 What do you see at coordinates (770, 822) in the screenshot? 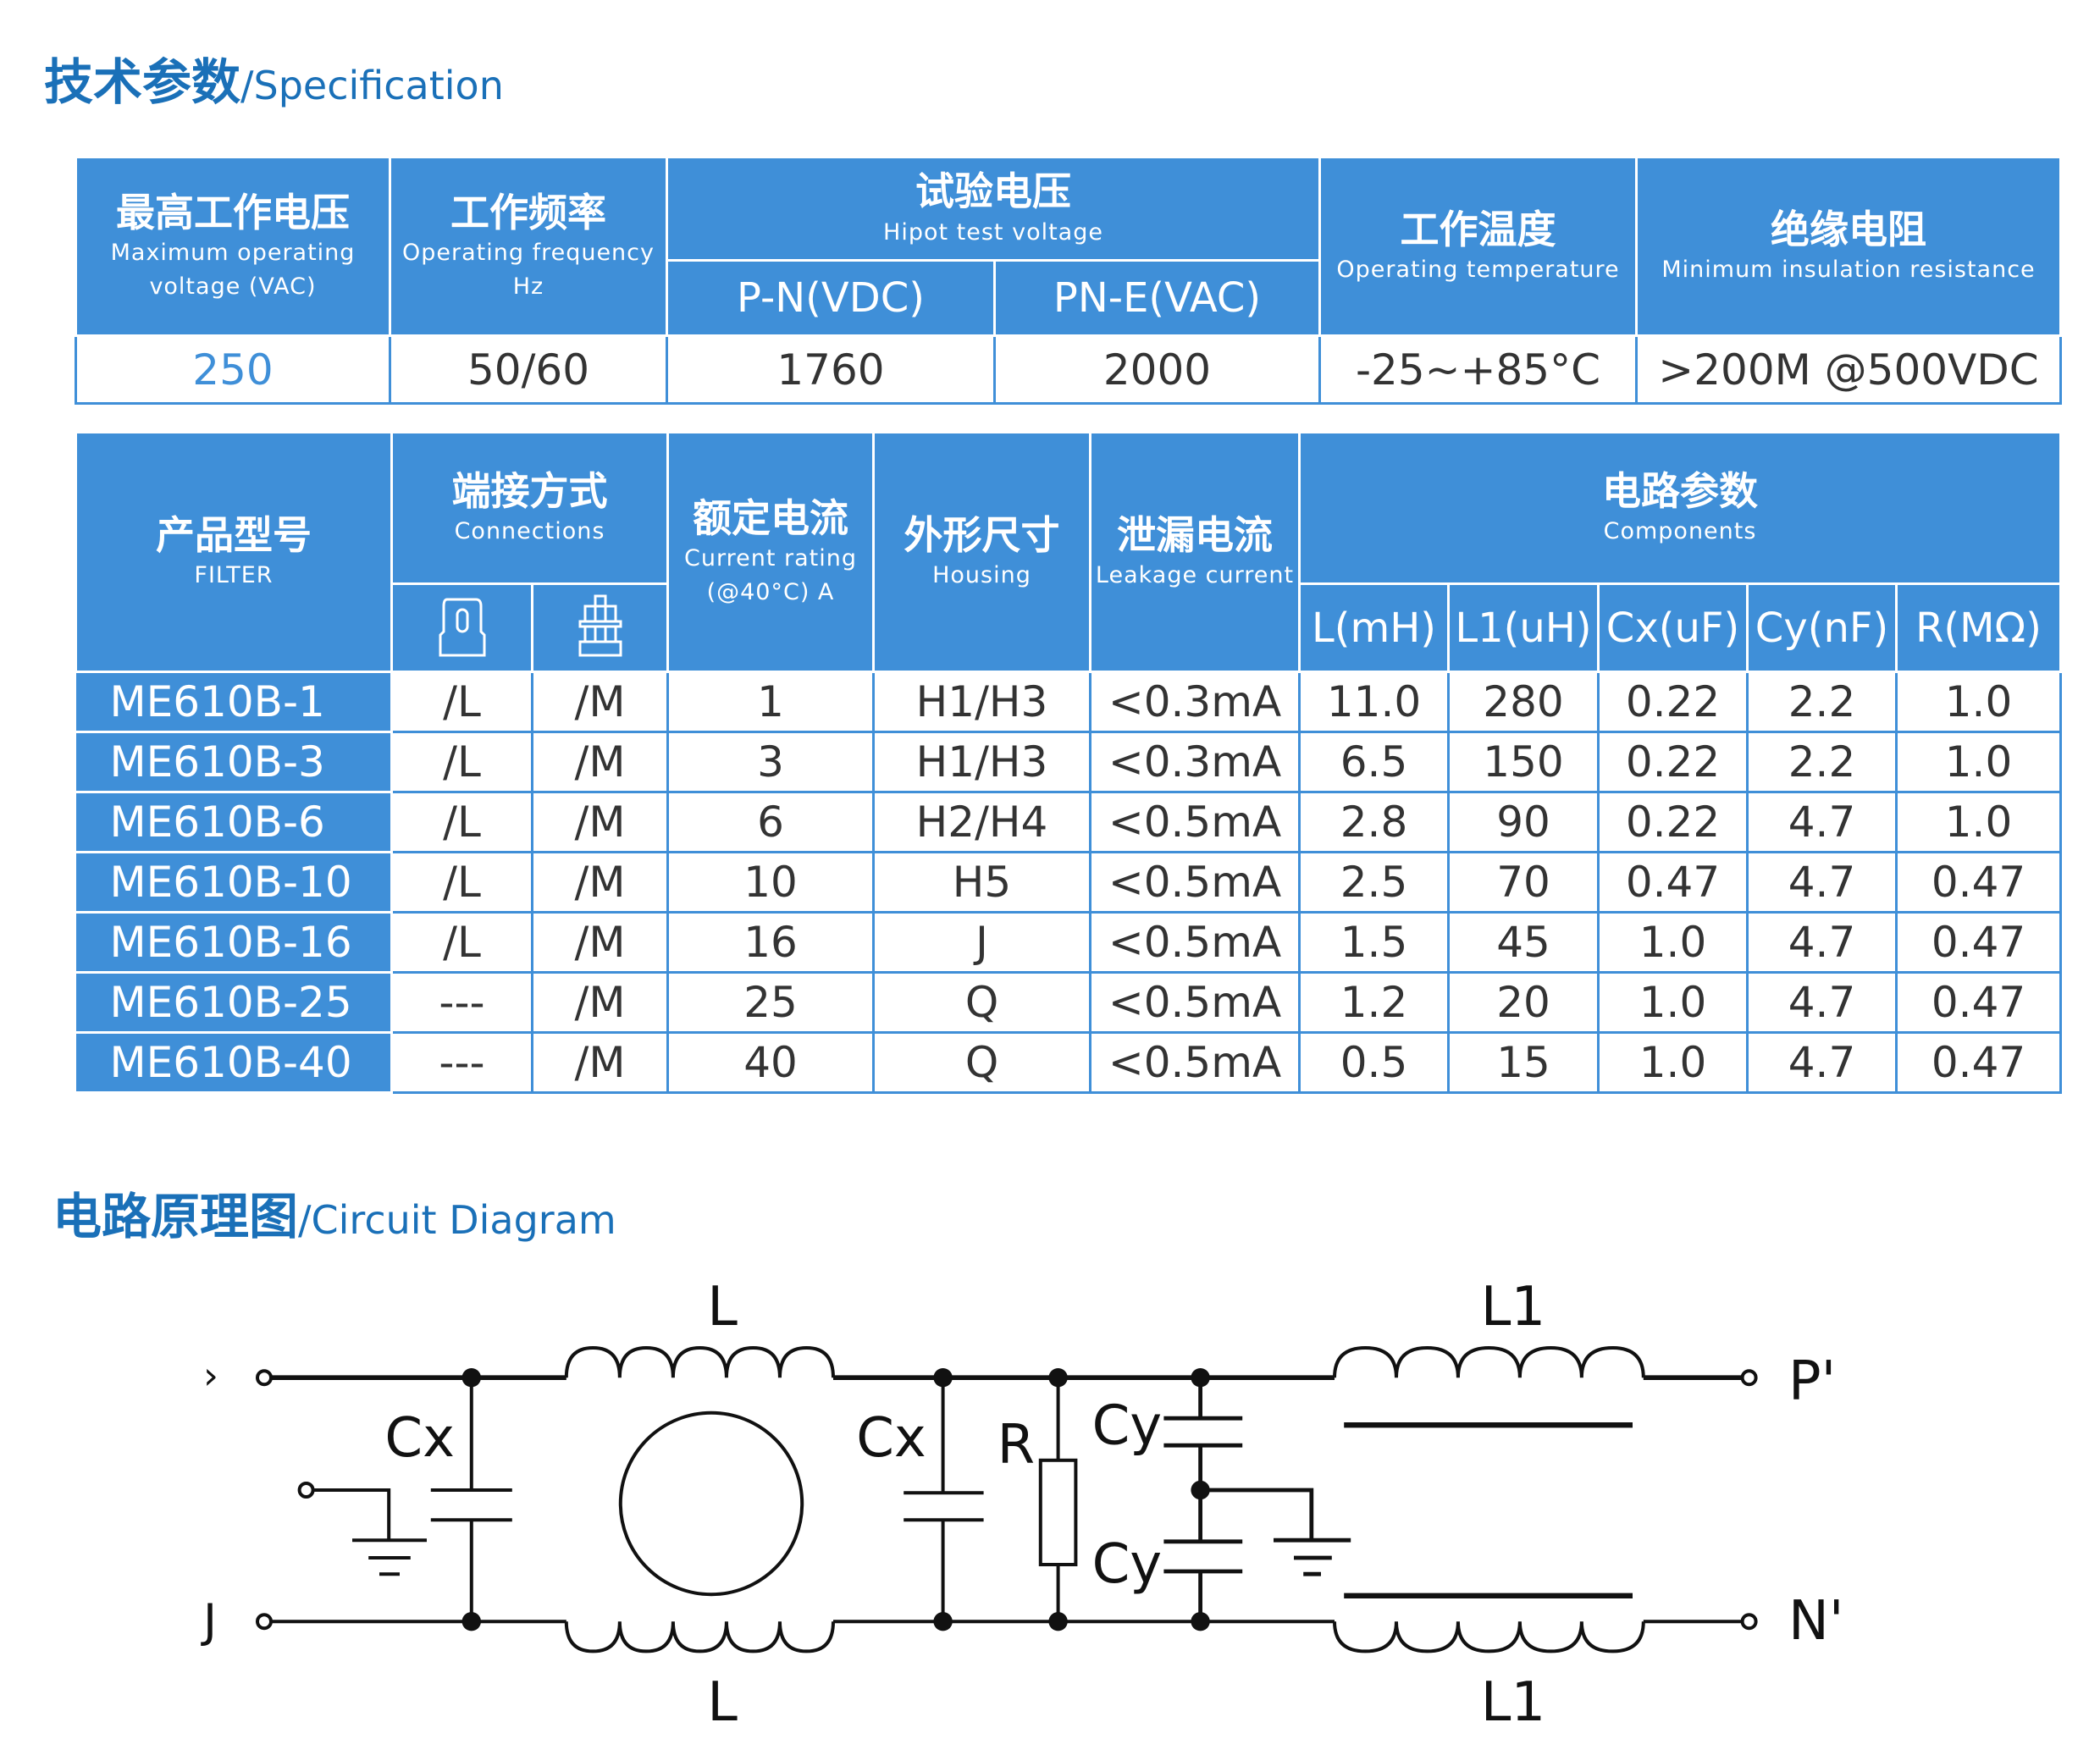
I see `cell-current: 6` at bounding box center [770, 822].